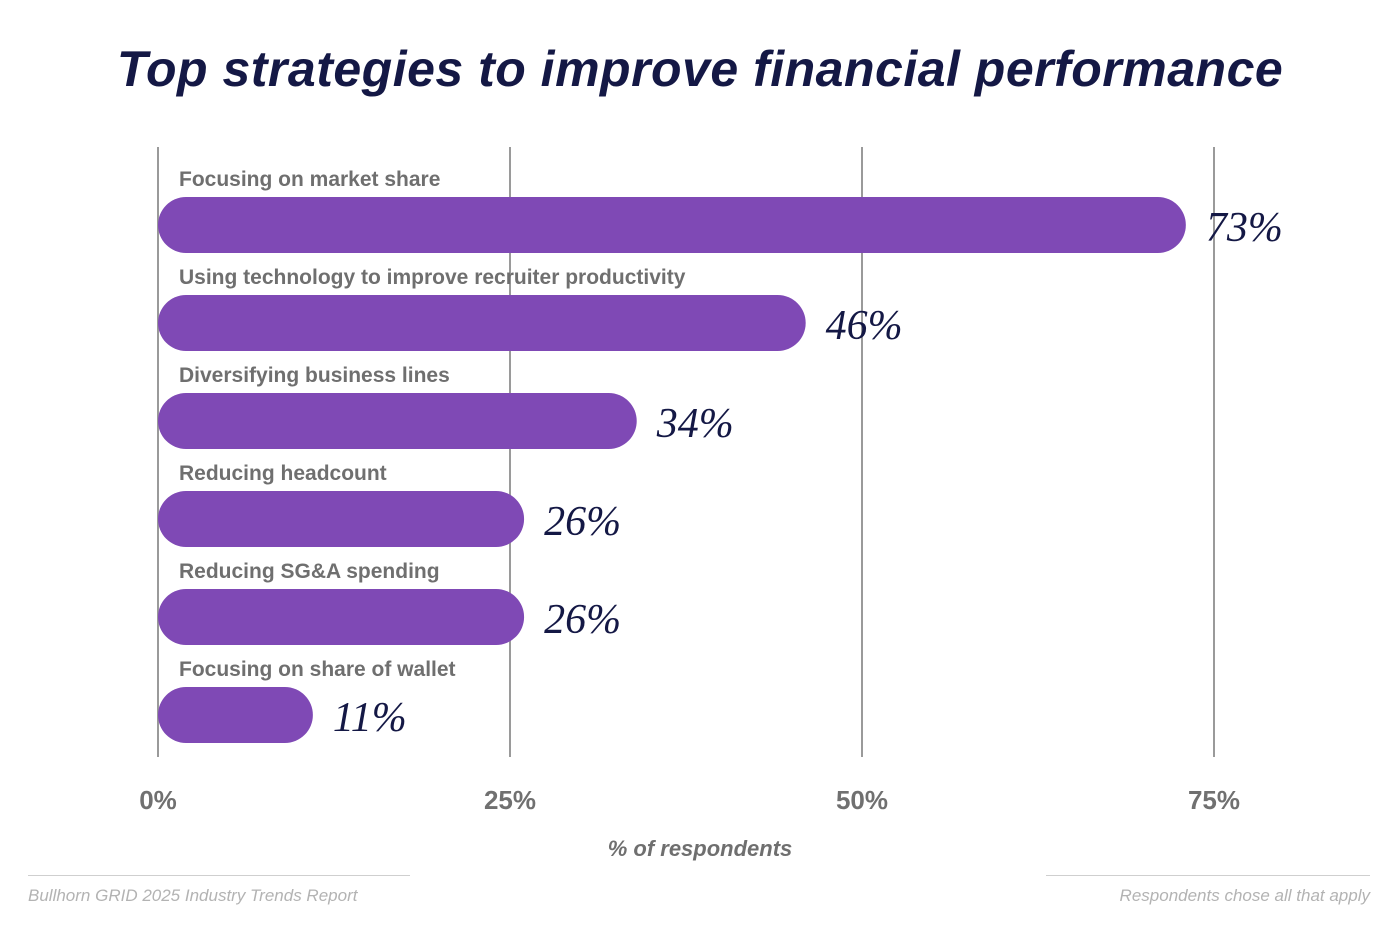 The width and height of the screenshot is (1400, 930). Describe the element at coordinates (1244, 228) in the screenshot. I see `value-label: 73%` at that location.